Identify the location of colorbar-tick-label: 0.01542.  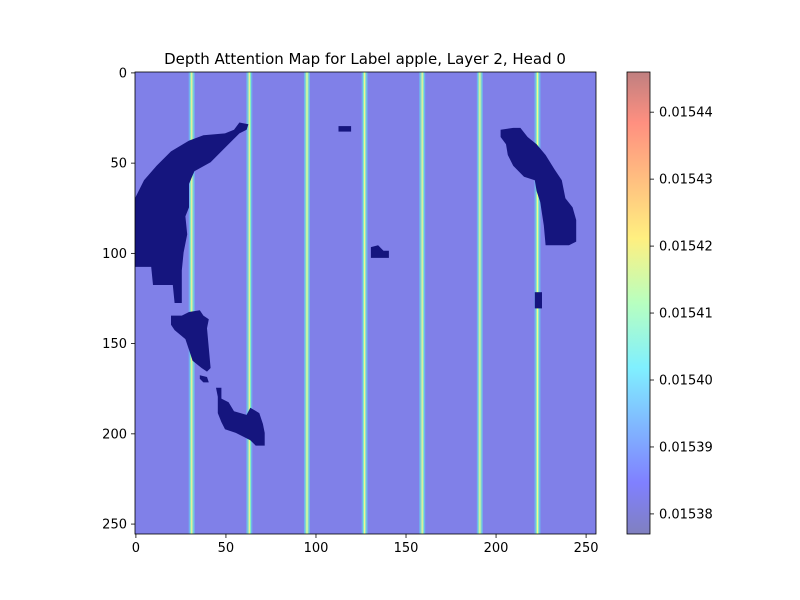
(686, 247).